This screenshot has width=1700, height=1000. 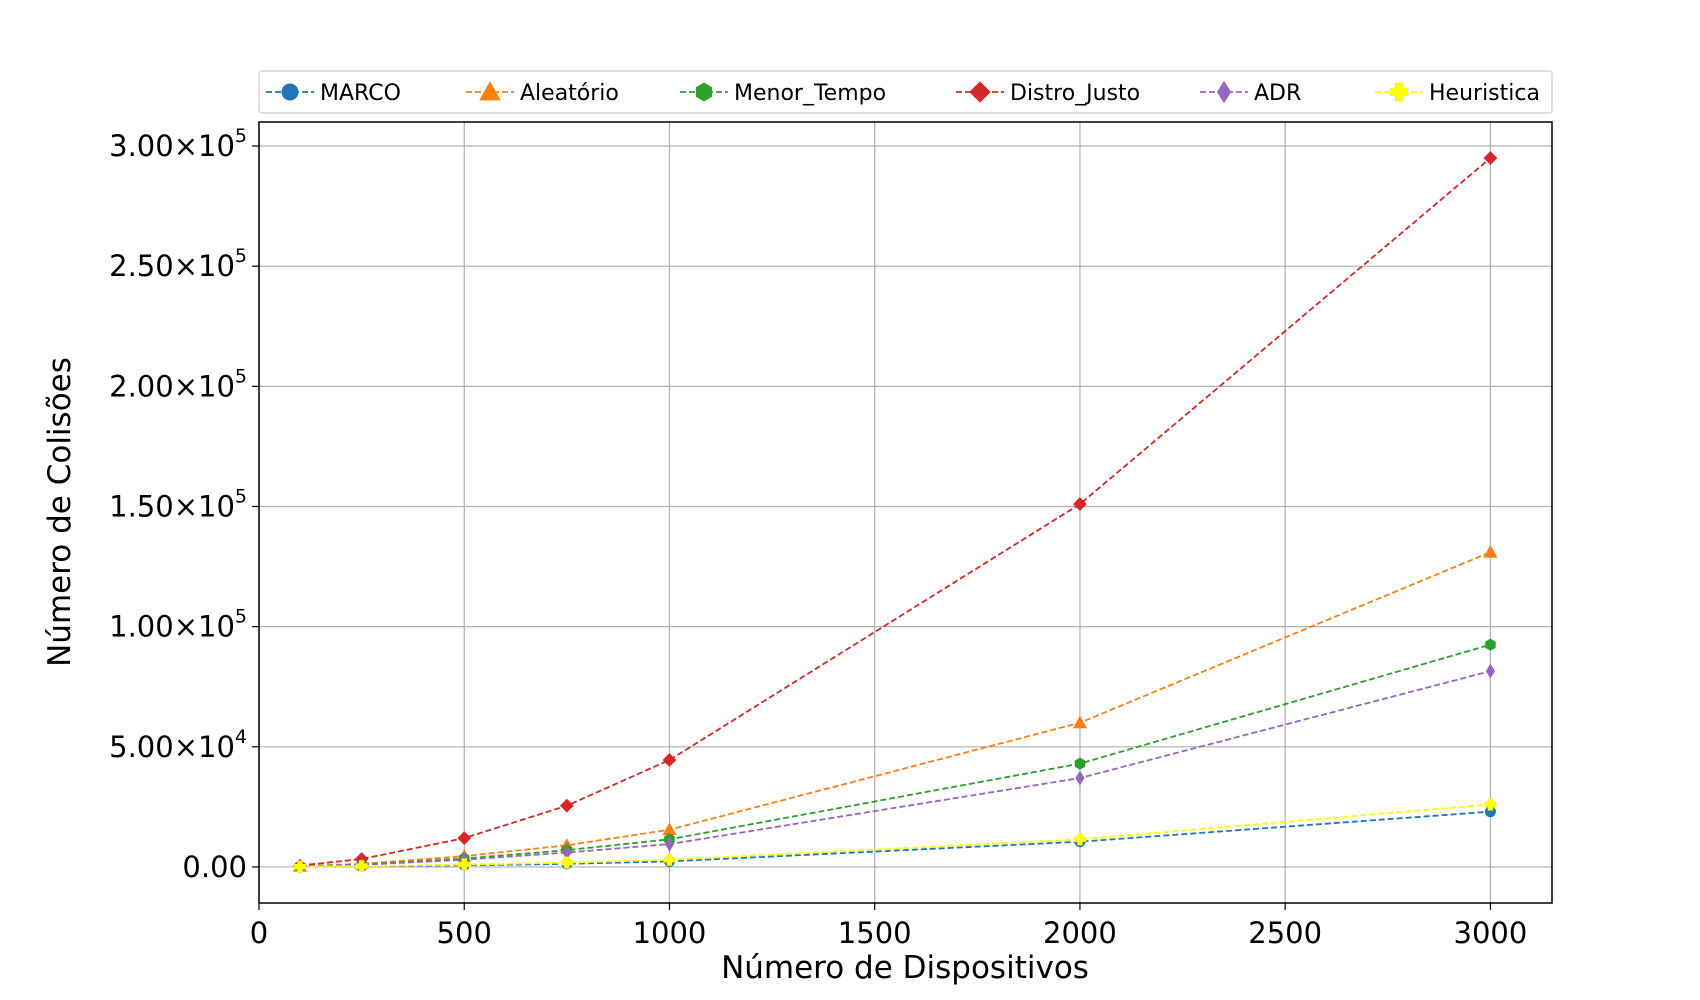 I want to click on legend-label: MARCO, so click(x=360, y=93).